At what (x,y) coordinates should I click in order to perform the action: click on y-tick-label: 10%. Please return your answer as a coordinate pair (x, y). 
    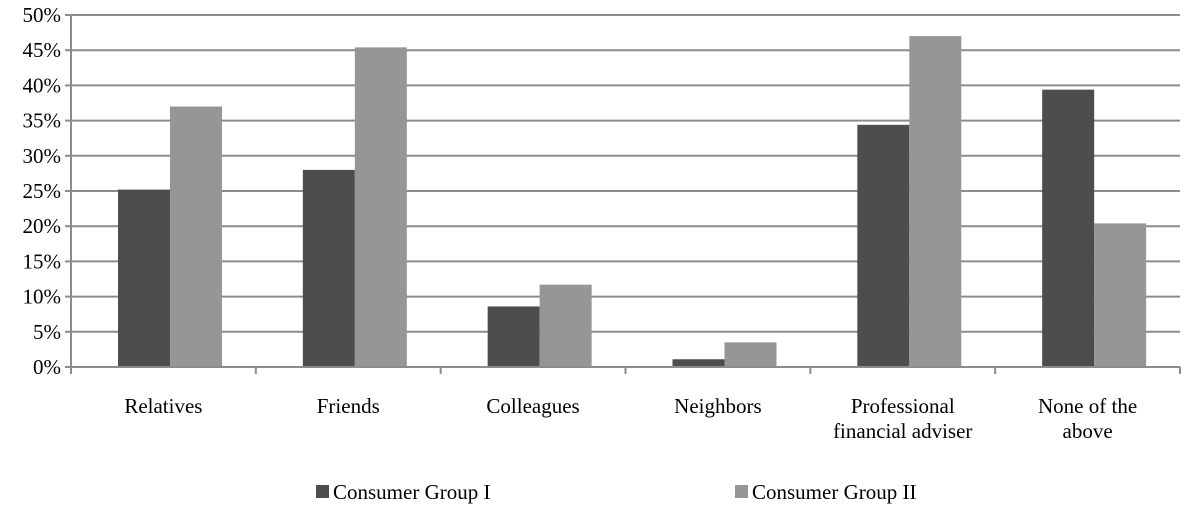
    Looking at the image, I should click on (42, 297).